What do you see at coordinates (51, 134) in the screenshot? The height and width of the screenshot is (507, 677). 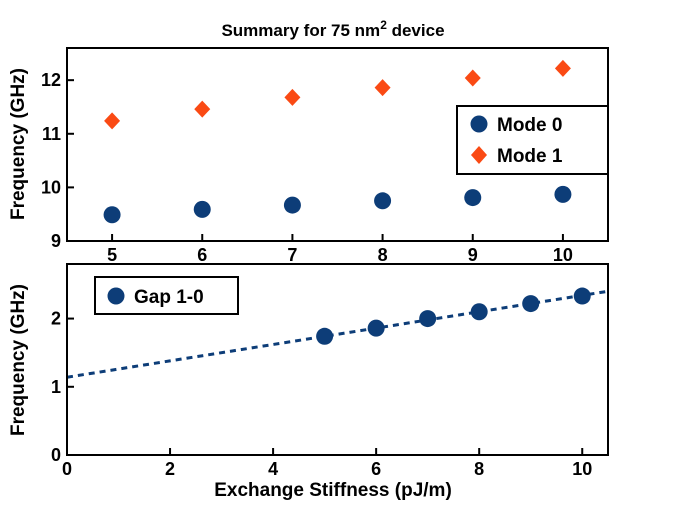 I see `top-y-tick-label: 11` at bounding box center [51, 134].